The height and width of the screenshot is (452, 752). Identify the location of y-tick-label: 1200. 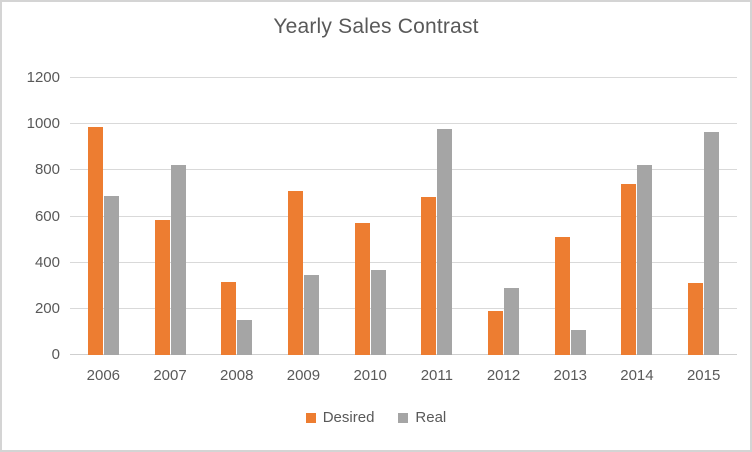
(43, 77).